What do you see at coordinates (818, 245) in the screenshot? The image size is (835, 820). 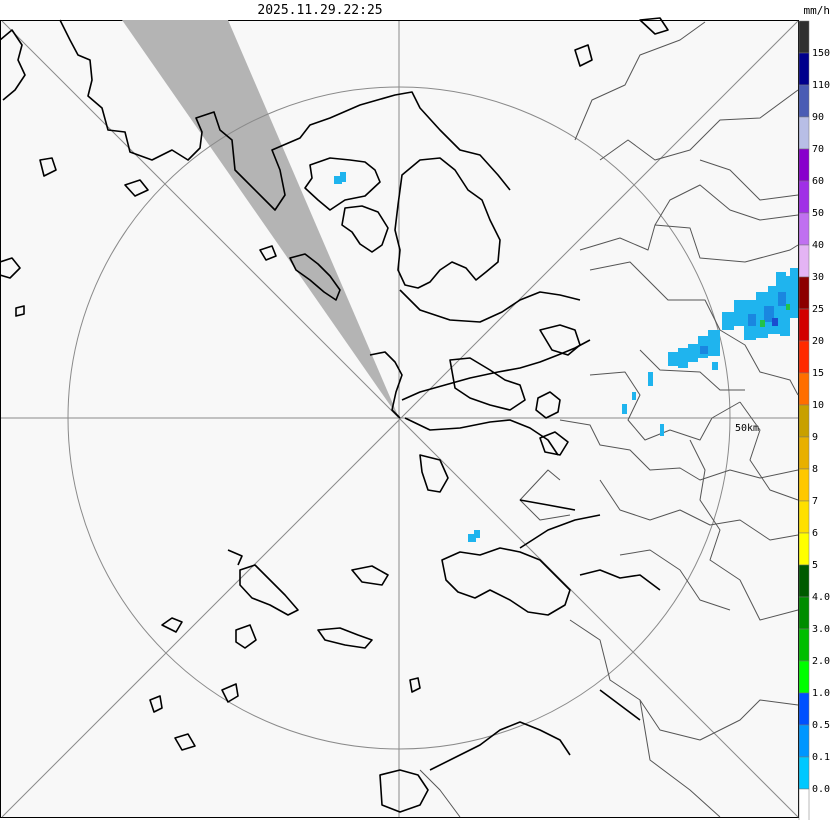 I see `legend-label: 40` at bounding box center [818, 245].